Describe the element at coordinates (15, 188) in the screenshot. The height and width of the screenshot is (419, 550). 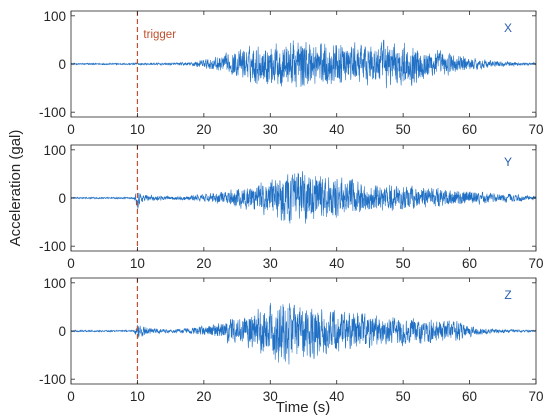
I see `y-axis-title: Acceleration (gal)` at that location.